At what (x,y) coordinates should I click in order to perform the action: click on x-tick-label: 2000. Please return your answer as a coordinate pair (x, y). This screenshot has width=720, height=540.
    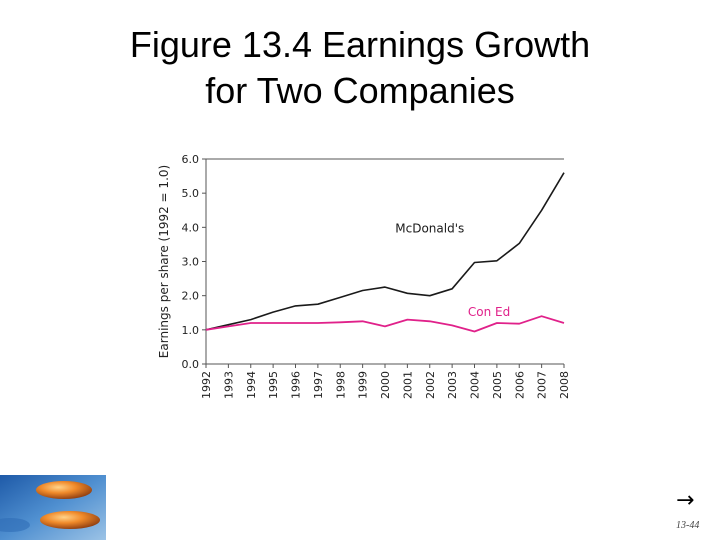
    Looking at the image, I should click on (385, 385).